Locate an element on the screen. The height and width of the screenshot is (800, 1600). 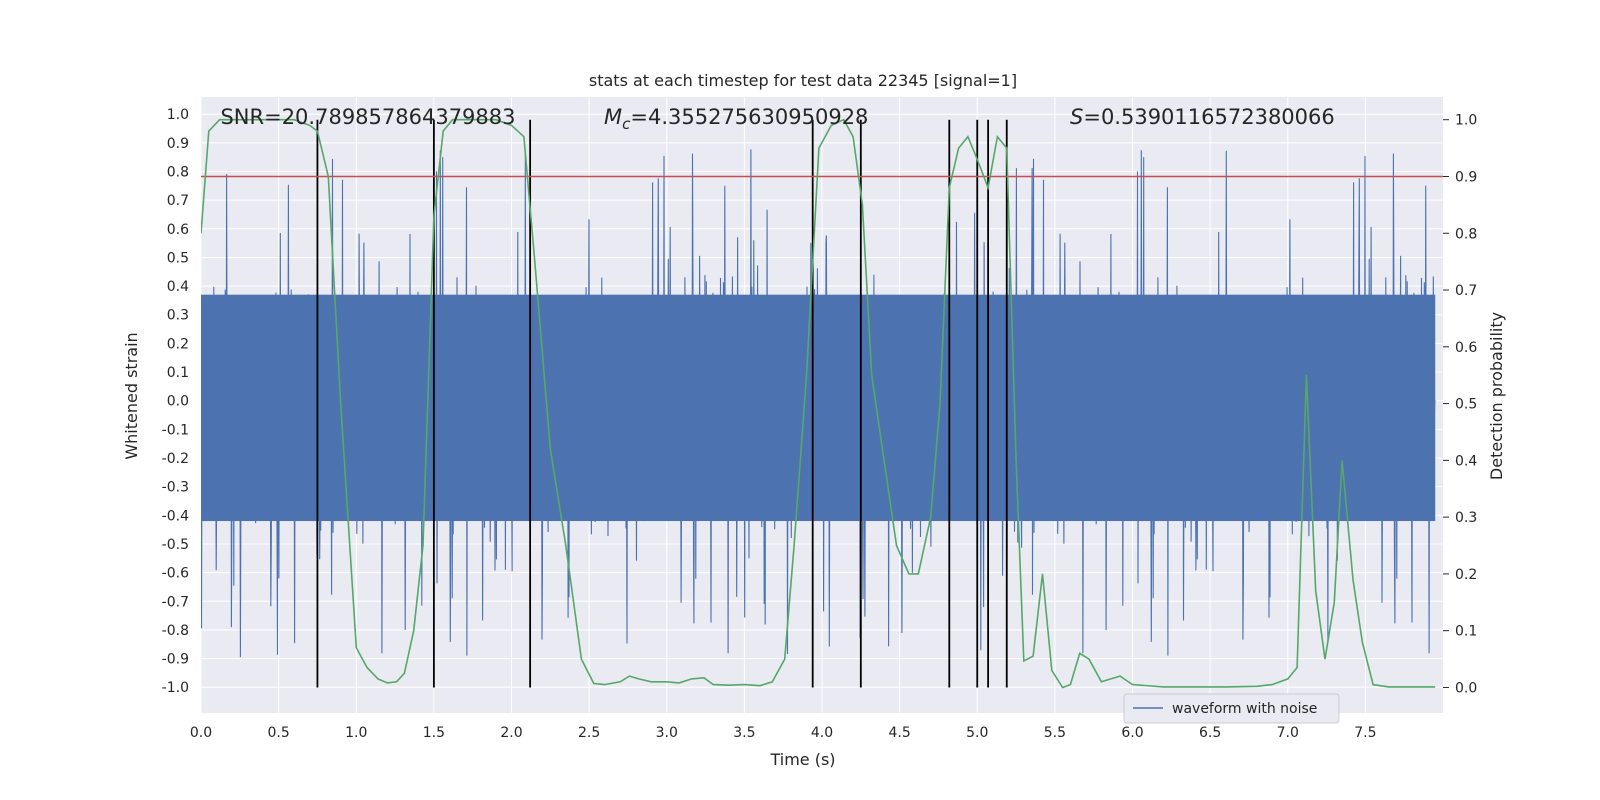
y-left-tick-label: 0.3 is located at coordinates (178, 316).